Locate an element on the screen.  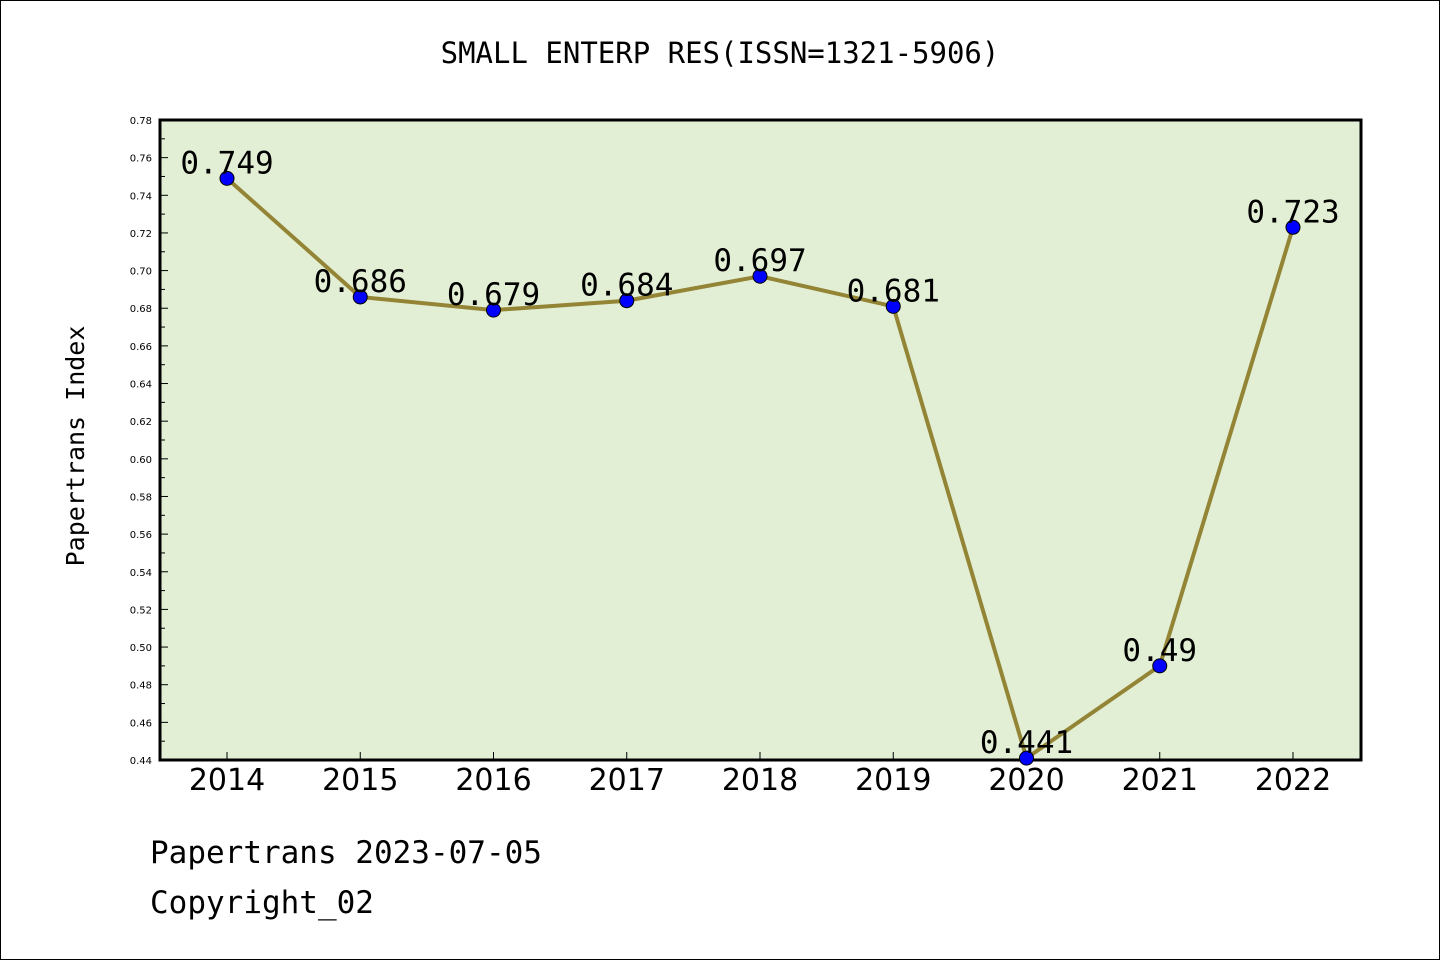
x-axis: 2014 2015 2016 2017 2018 2019 2020 2021 2022 is located at coordinates (760, 775).